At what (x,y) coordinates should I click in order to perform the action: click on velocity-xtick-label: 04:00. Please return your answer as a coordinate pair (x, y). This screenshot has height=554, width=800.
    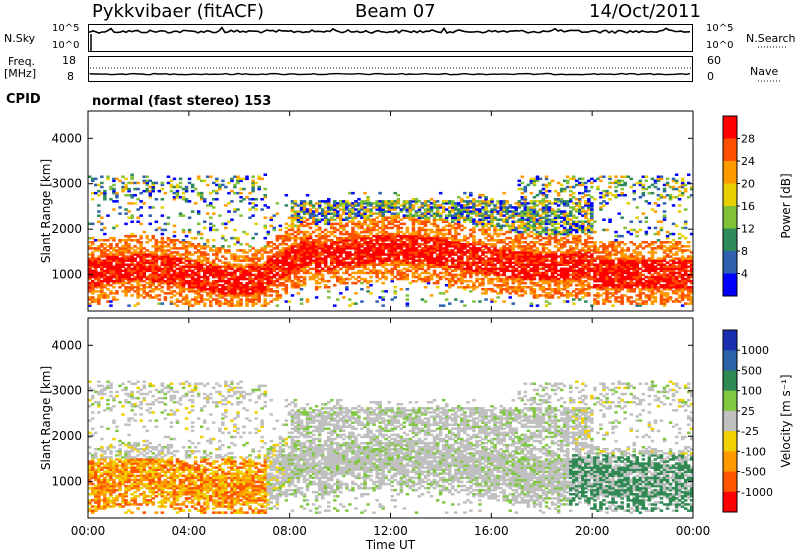
    Looking at the image, I should click on (189, 531).